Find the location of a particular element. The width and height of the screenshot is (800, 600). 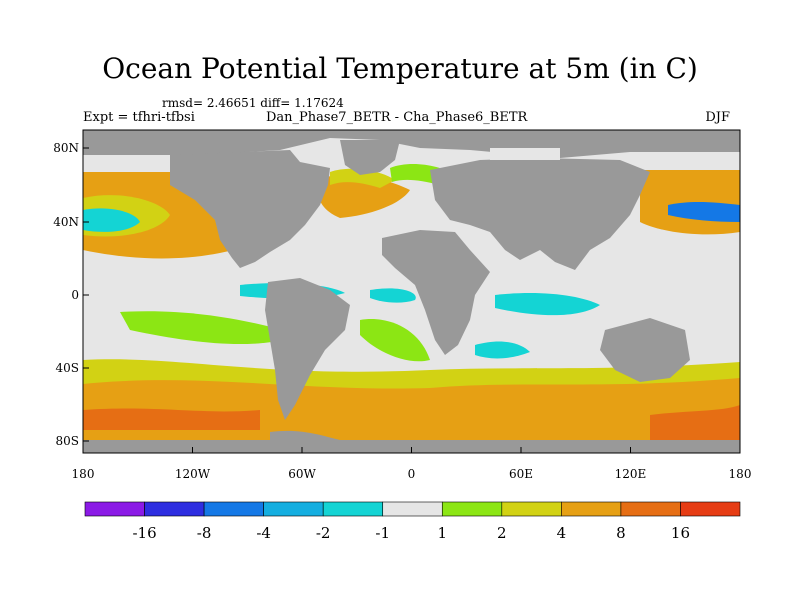

lon-tick-label: 120W is located at coordinates (193, 474).